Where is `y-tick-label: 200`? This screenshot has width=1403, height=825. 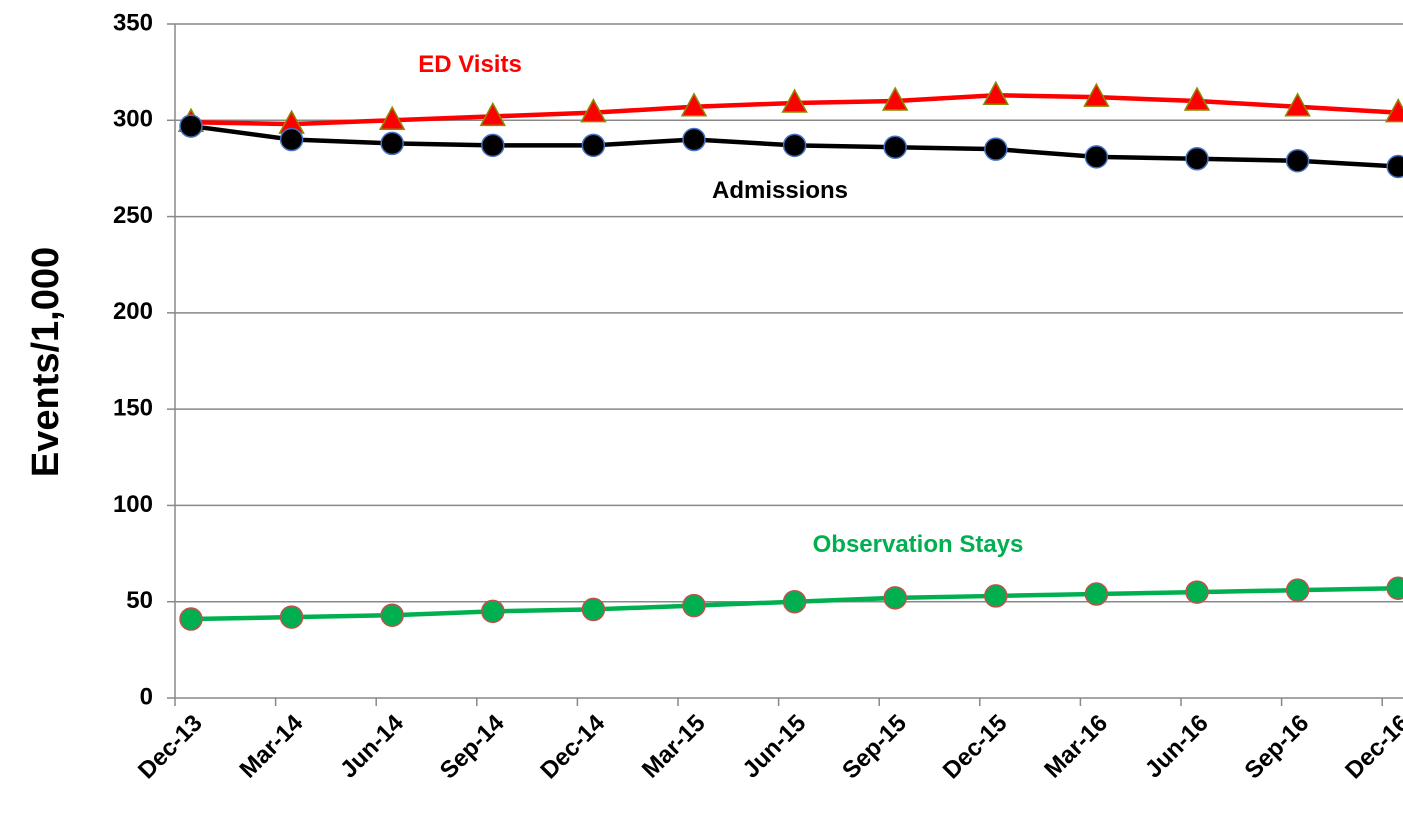
y-tick-label: 200 is located at coordinates (133, 311).